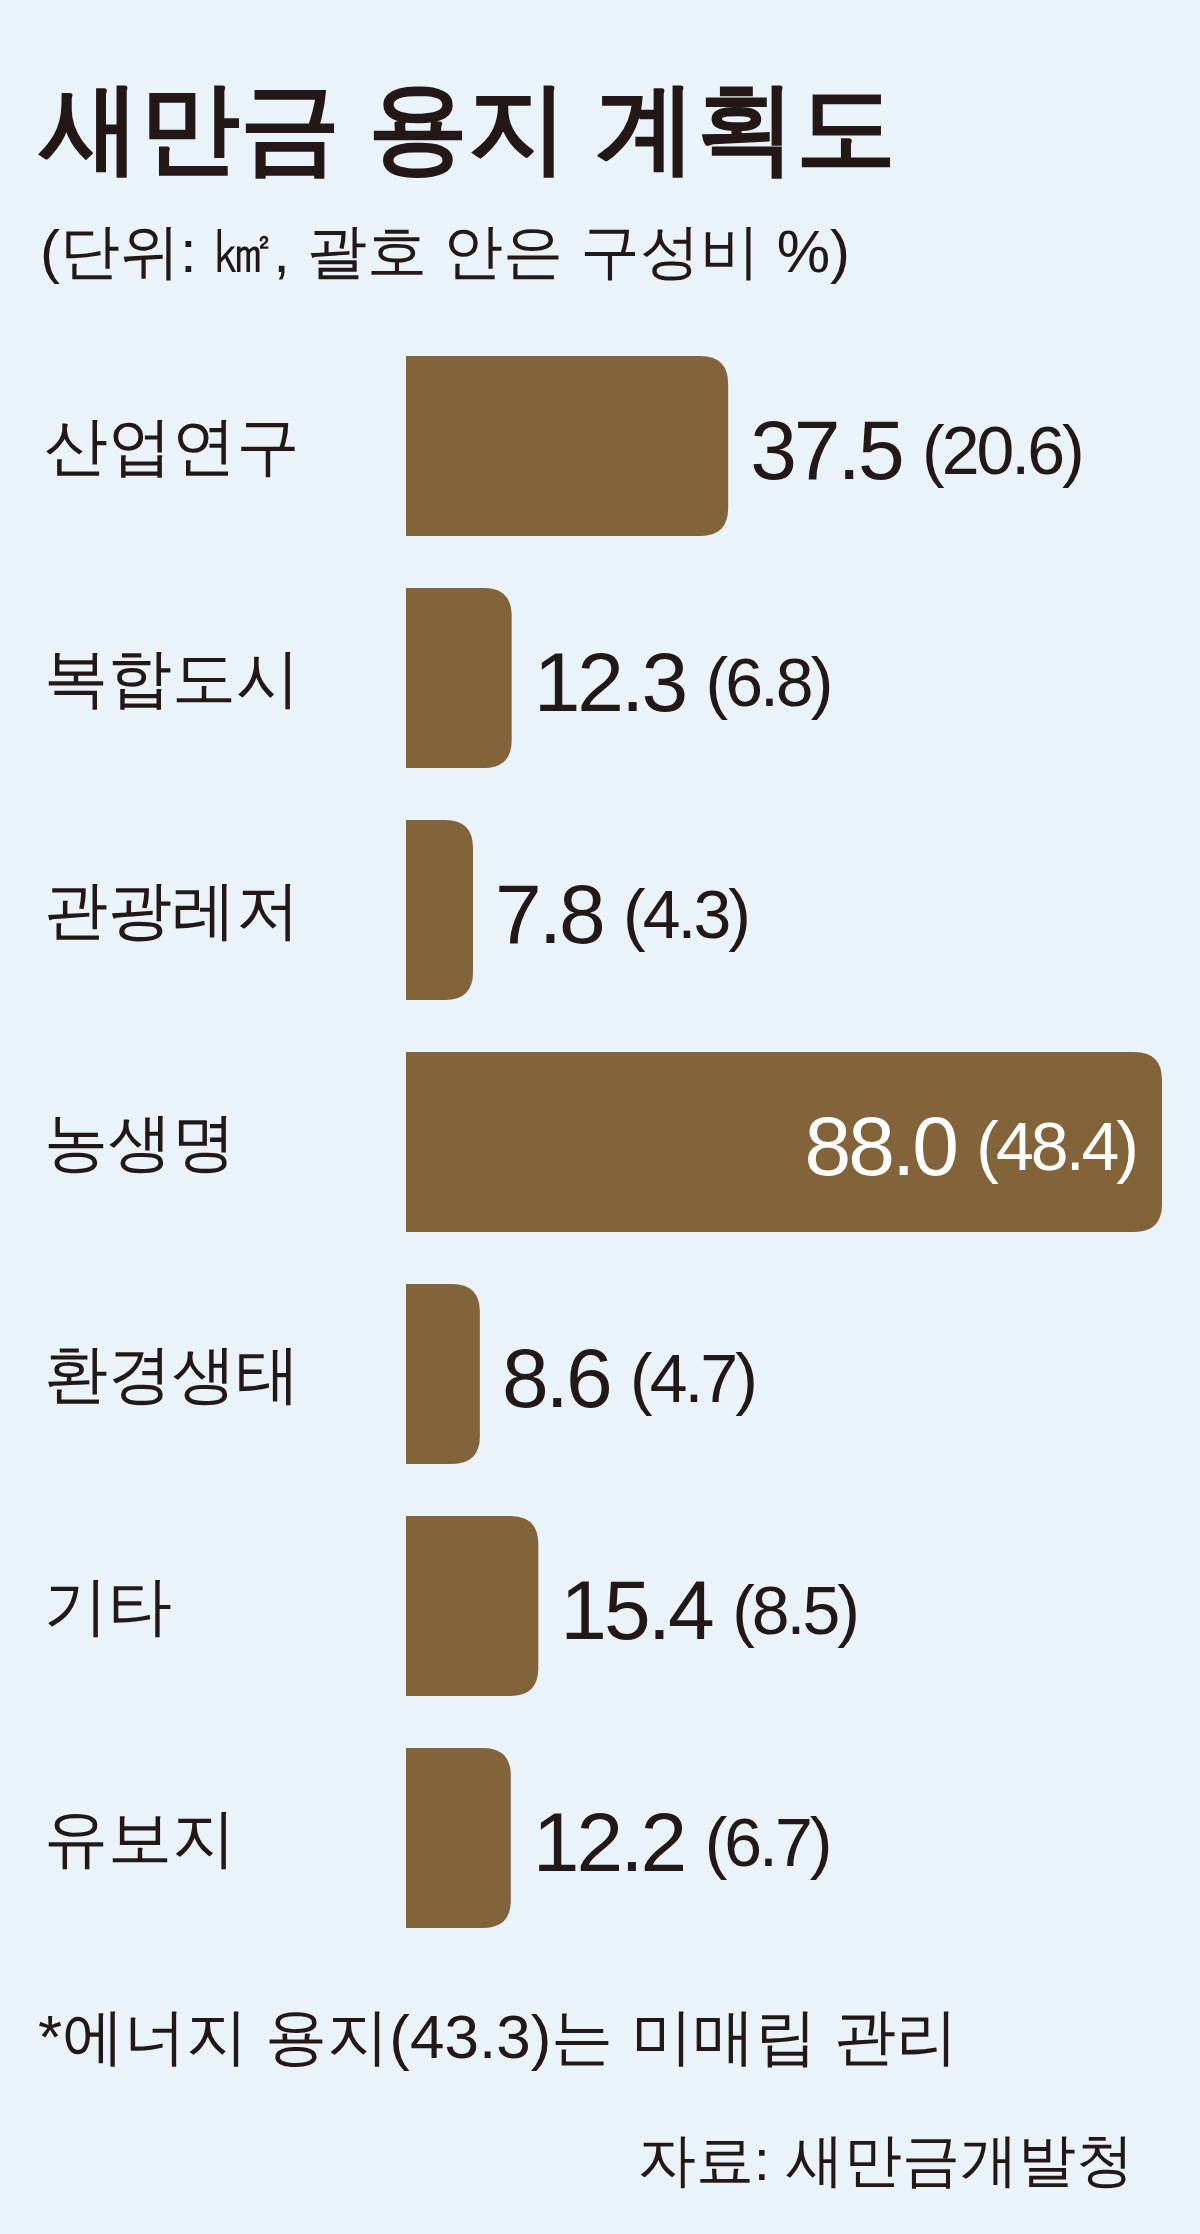 The image size is (1200, 2234). What do you see at coordinates (885, 2159) in the screenshot?
I see `source: 자료: 새만금개발청` at bounding box center [885, 2159].